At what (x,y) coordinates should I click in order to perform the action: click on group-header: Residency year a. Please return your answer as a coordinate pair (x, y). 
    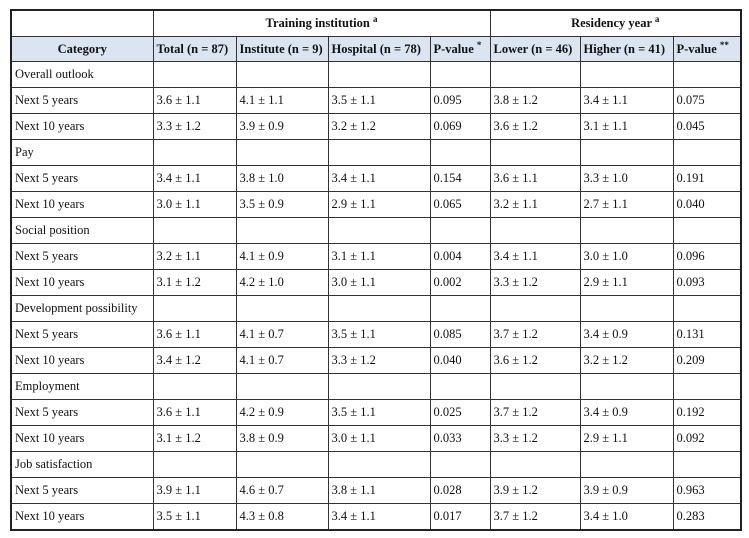
    Looking at the image, I should click on (615, 23).